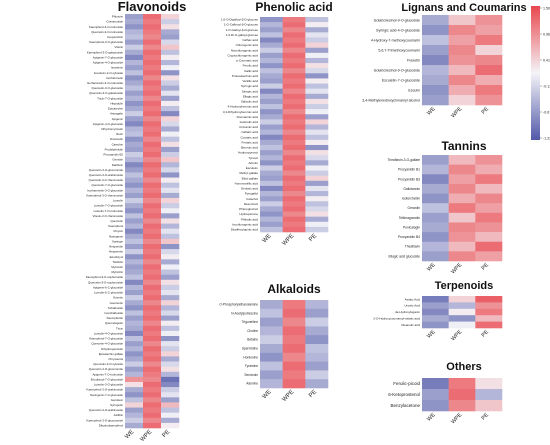 The width and height of the screenshot is (550, 445). Describe the element at coordinates (456, 268) in the screenshot. I see `tannins-column-label: WPE` at that location.